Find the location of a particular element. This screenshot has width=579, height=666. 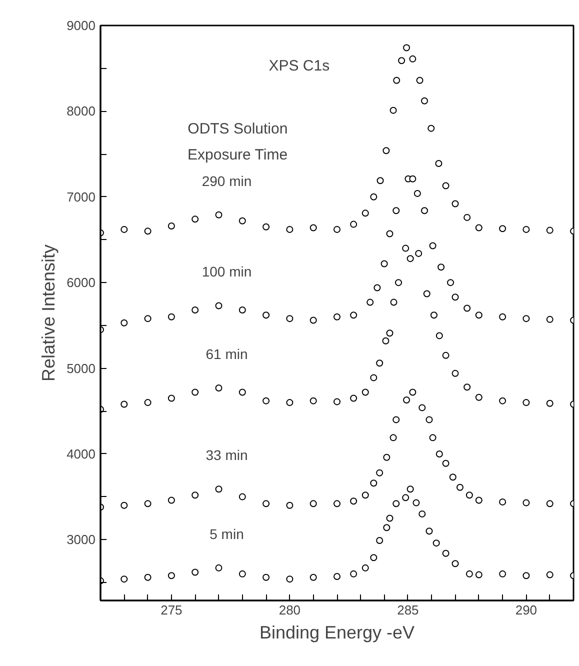

y-tick-label: 5000 is located at coordinates (81, 368).